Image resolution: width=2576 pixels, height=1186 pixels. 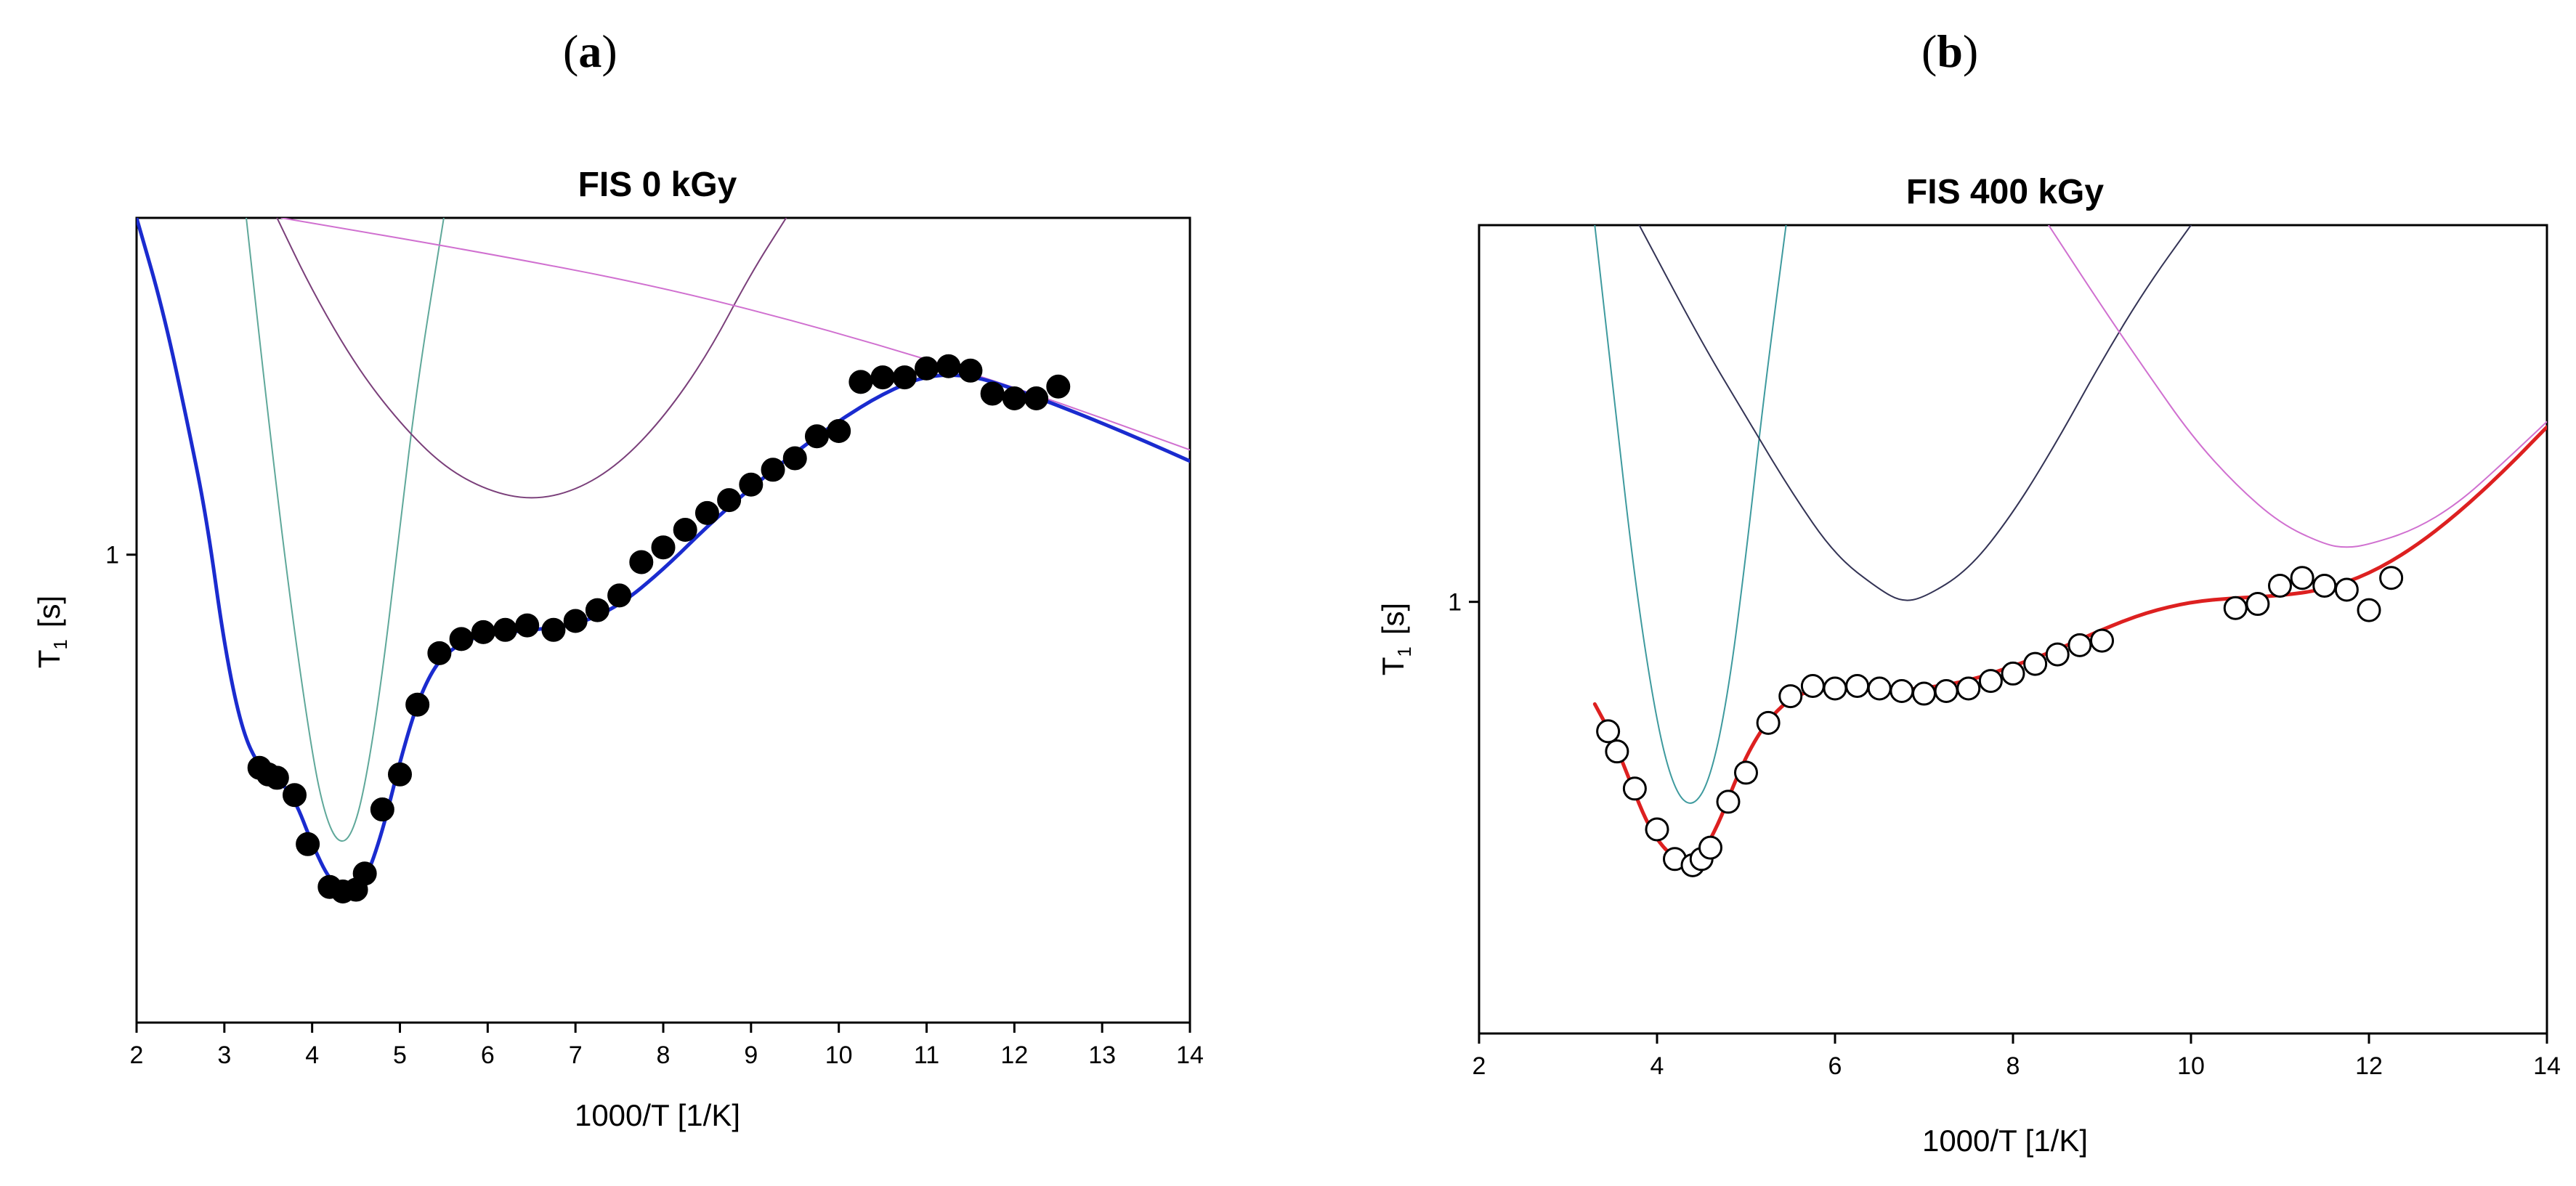 What do you see at coordinates (1190, 1055) in the screenshot?
I see `x-tick-label-a-14: 14` at bounding box center [1190, 1055].